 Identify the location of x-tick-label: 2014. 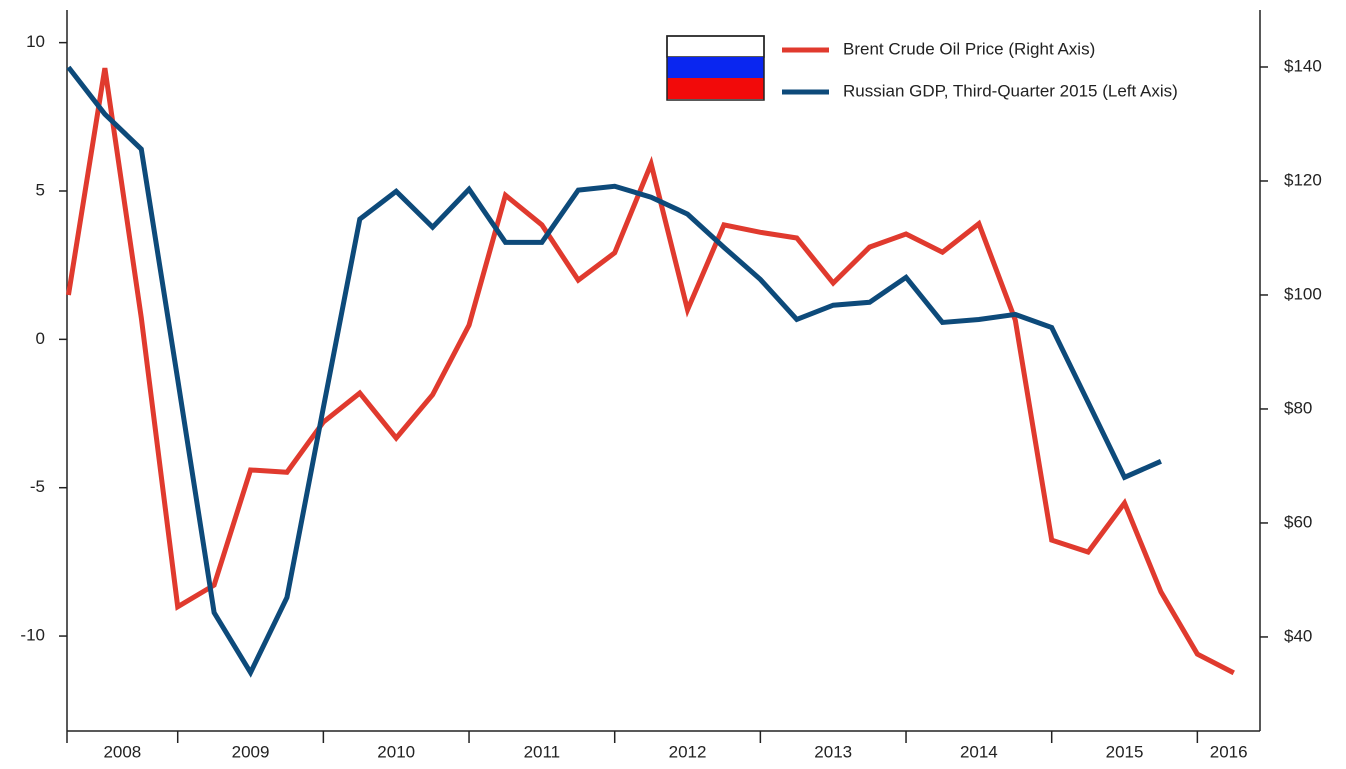
(979, 751).